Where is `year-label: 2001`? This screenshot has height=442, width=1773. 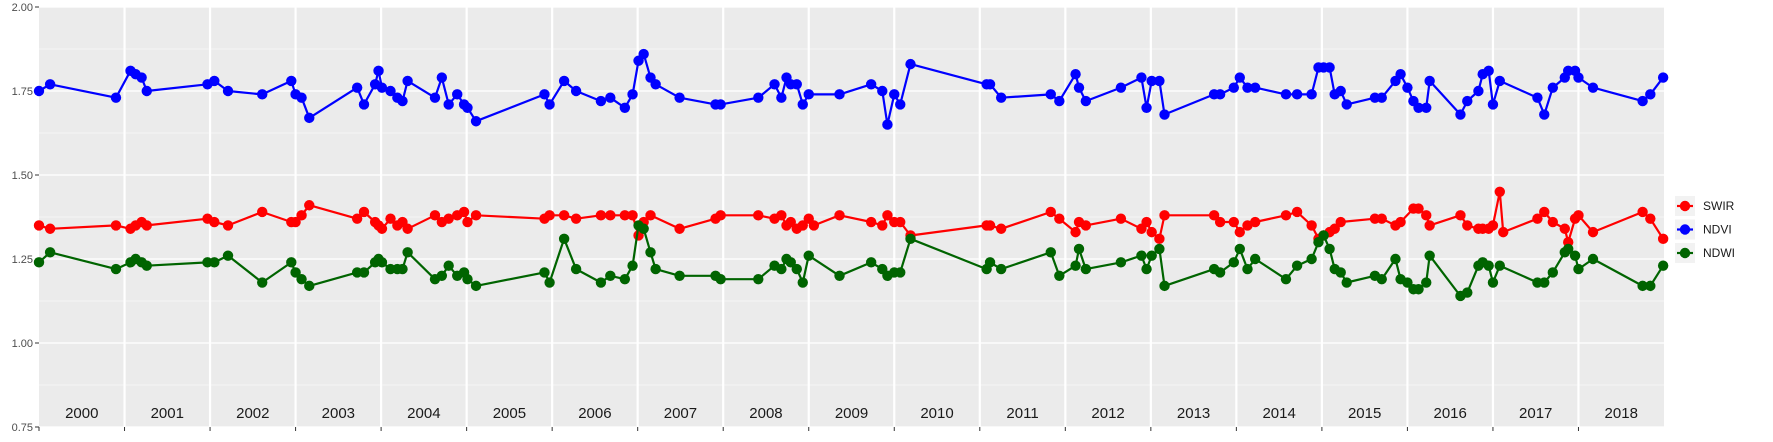
year-label: 2001 is located at coordinates (167, 413).